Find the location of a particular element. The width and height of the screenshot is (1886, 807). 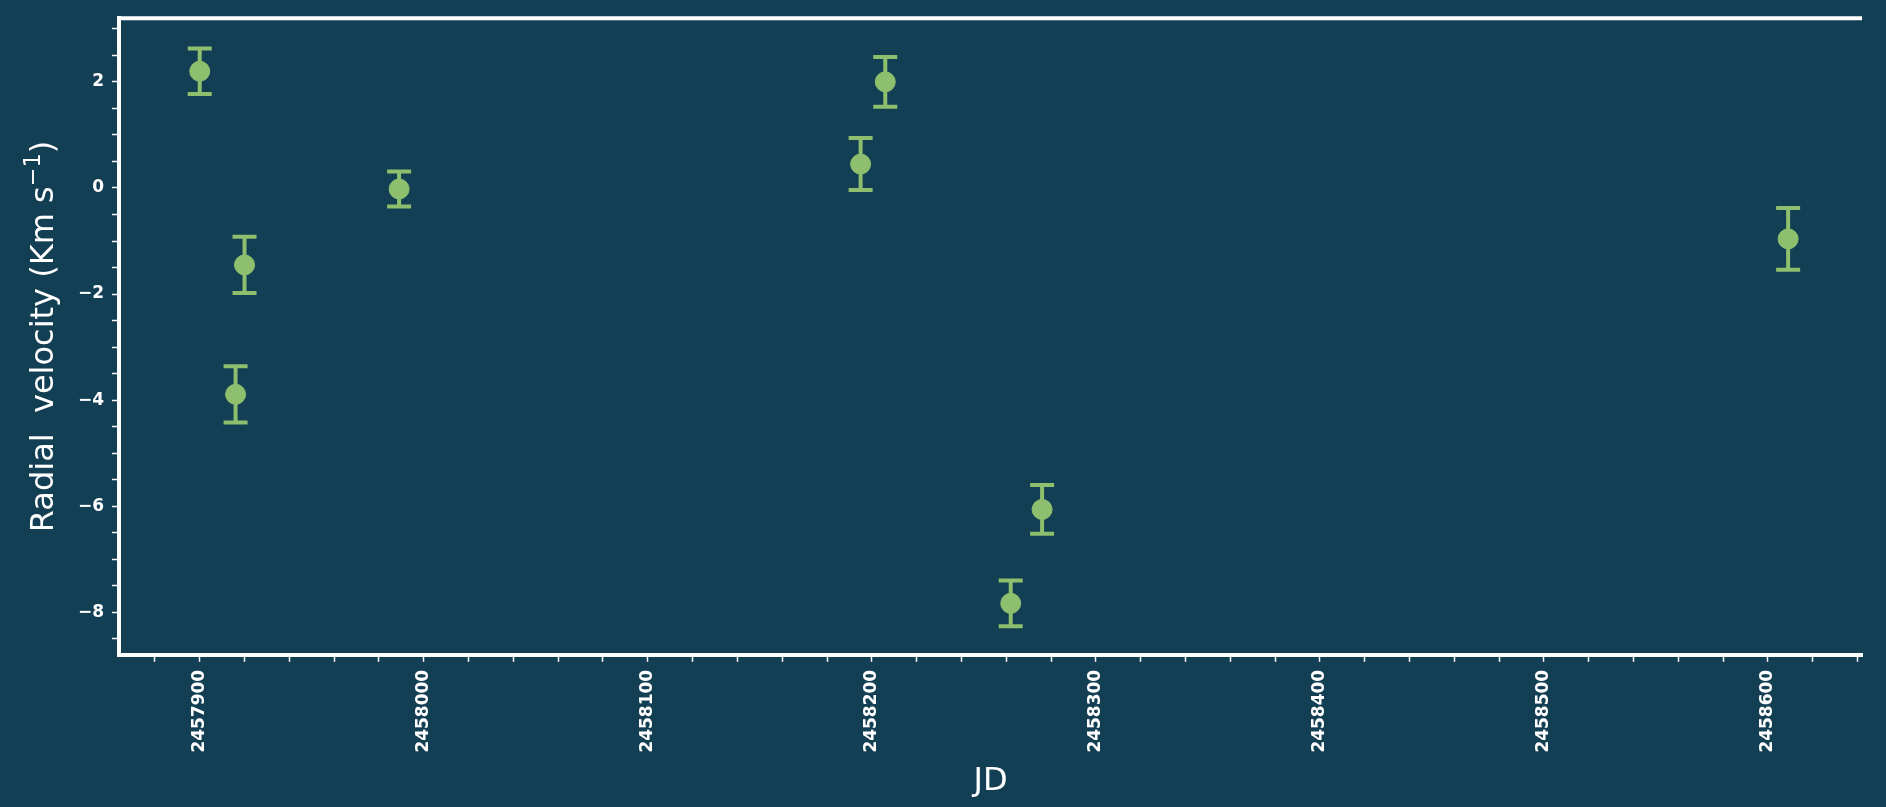

x-tick-label: 2458200 is located at coordinates (870, 711).